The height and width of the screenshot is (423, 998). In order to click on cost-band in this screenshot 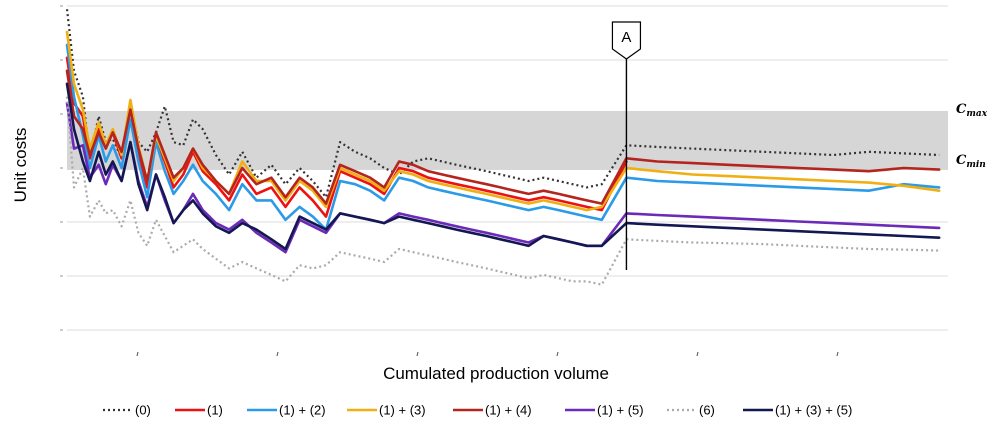, I will do `click(507, 140)`.